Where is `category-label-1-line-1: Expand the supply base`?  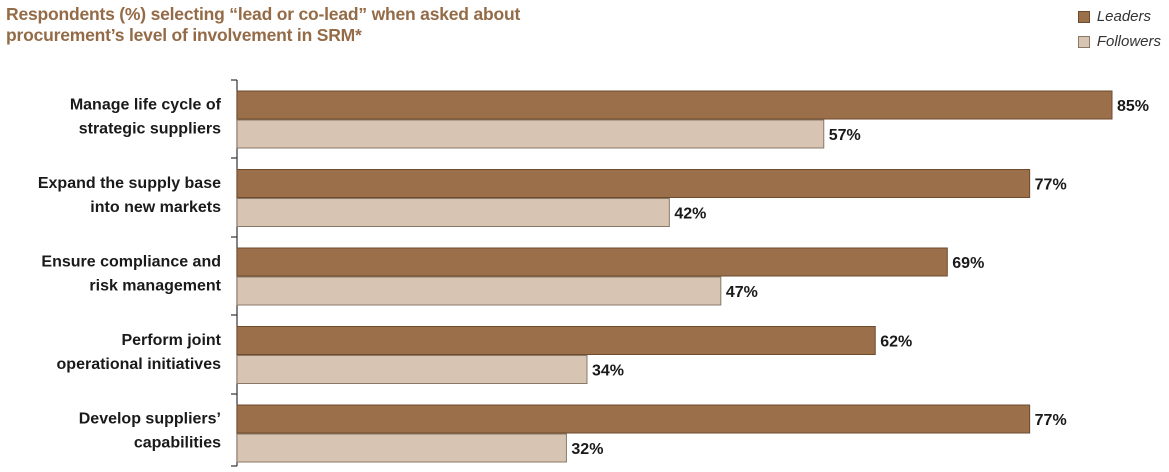
category-label-1-line-1: Expand the supply base is located at coordinates (129, 183).